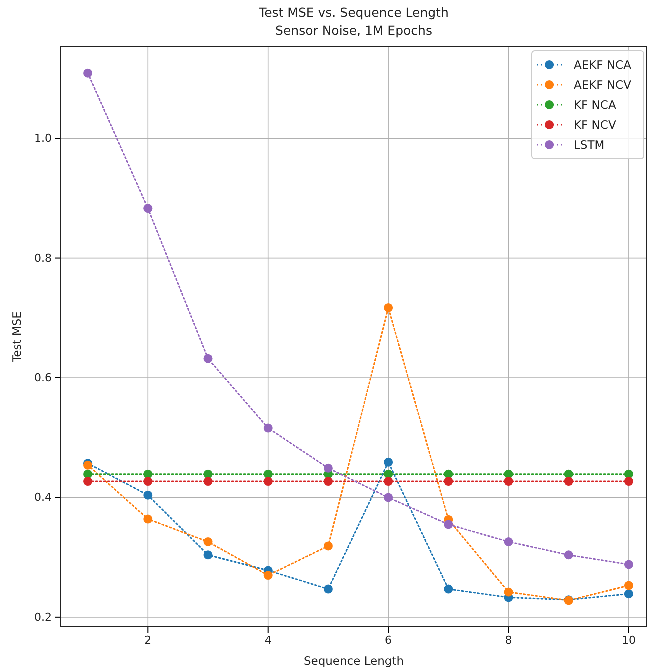 The image size is (649, 671). Describe the element at coordinates (589, 145) in the screenshot. I see `legend-label: LSTM` at that location.